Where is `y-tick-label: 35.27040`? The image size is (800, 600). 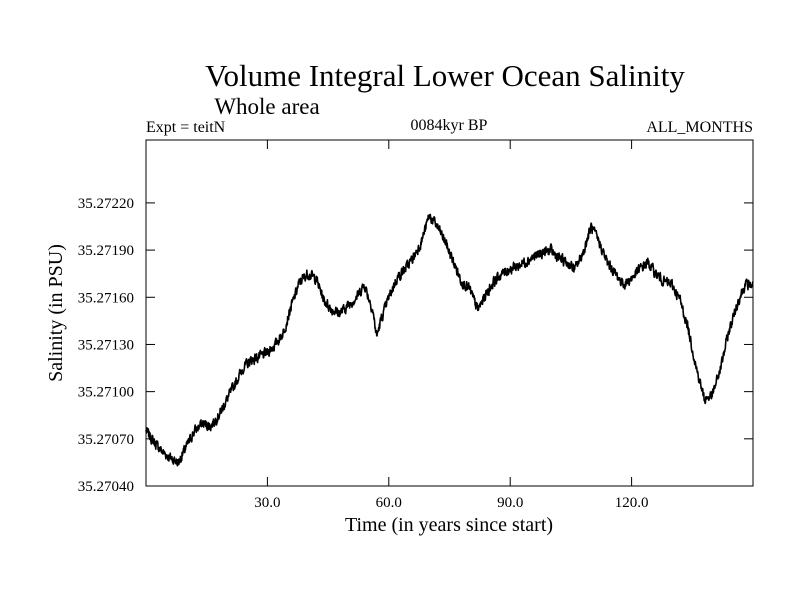
y-tick-label: 35.27040 is located at coordinates (106, 487).